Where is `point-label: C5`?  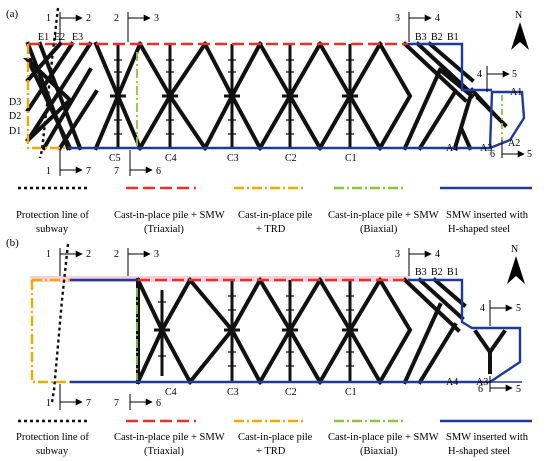 point-label: C5 is located at coordinates (115, 158).